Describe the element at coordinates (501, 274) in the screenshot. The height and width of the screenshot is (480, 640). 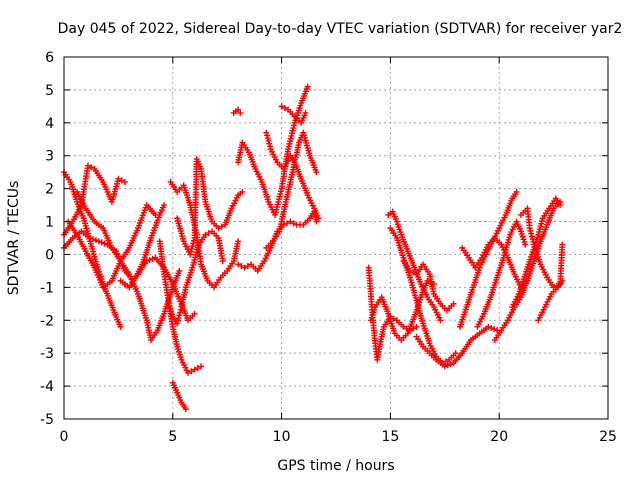
I see `series-track-z` at that location.